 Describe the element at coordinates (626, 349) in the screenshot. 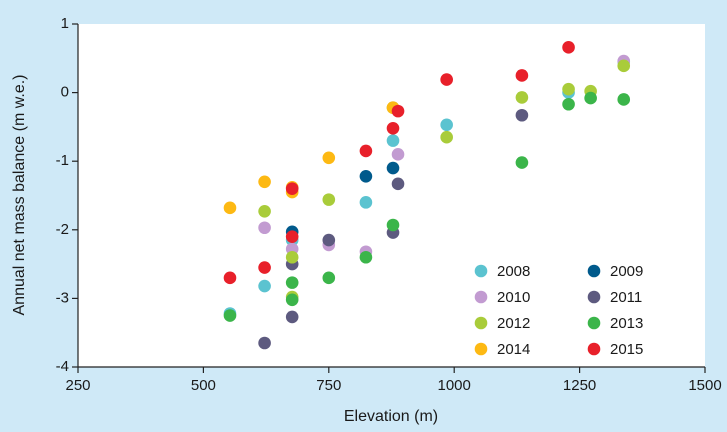

I see `legend-label: 2015` at that location.